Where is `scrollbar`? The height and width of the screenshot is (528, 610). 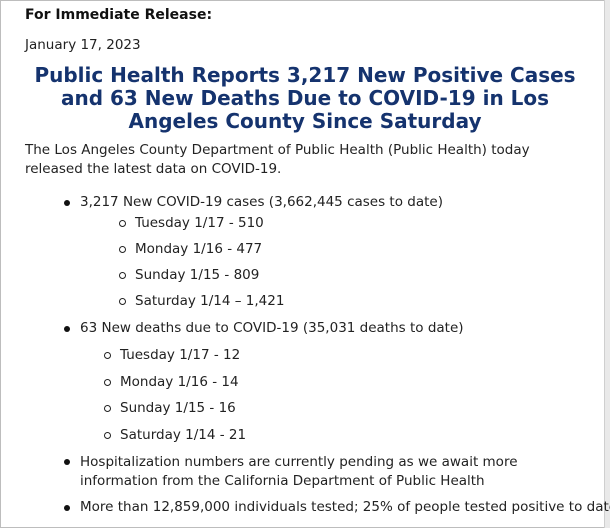 scrollbar is located at coordinates (607, 264).